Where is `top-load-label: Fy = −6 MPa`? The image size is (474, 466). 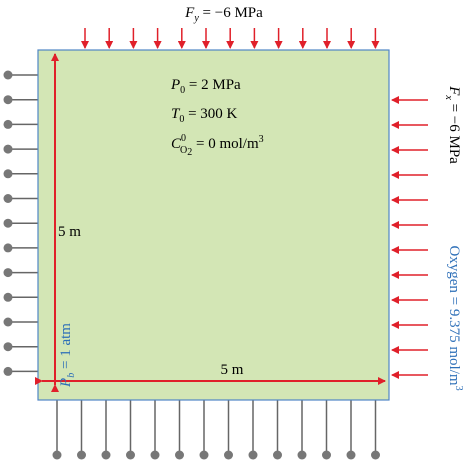
top-load-label: Fy = −6 MPa is located at coordinates (223, 14).